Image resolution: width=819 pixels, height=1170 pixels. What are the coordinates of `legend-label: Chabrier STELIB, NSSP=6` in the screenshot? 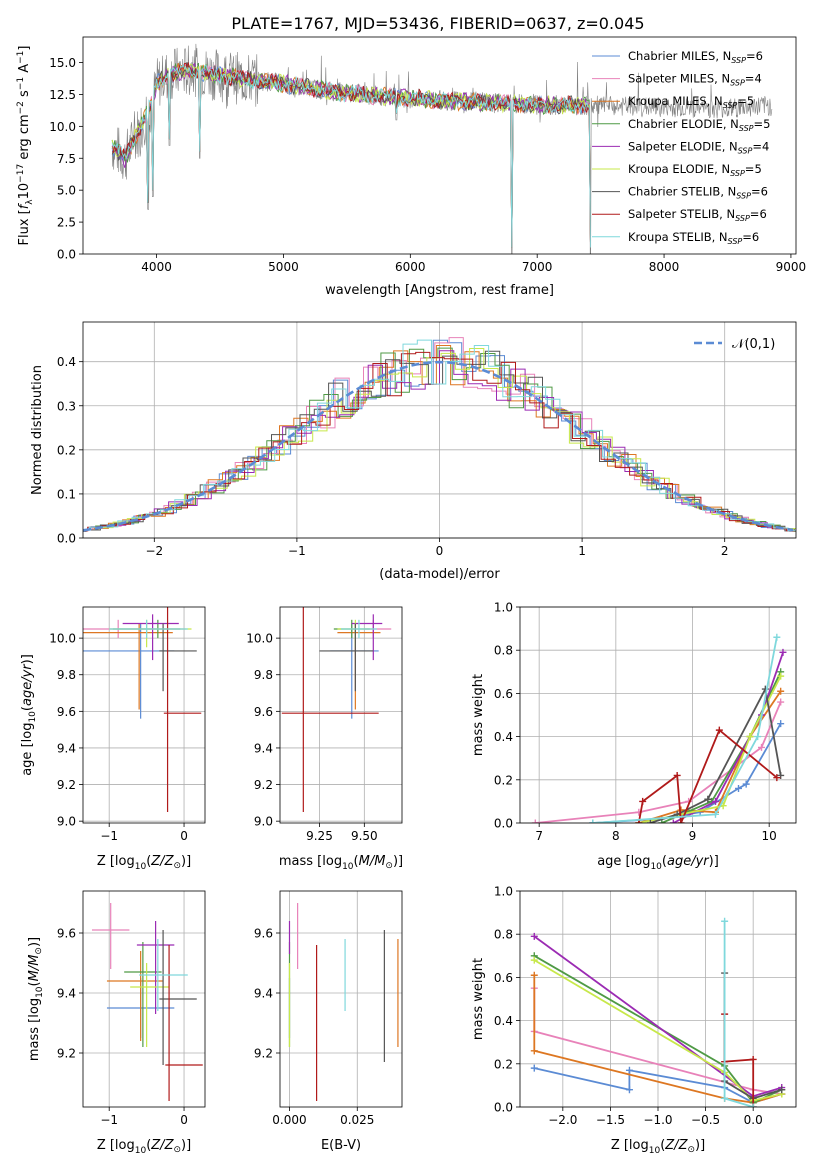 It's located at (698, 193).